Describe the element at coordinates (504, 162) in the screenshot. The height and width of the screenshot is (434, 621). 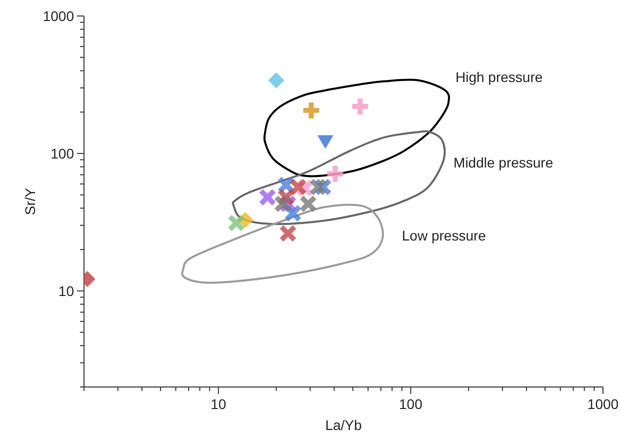
I see `annotation: Middle pressure` at that location.